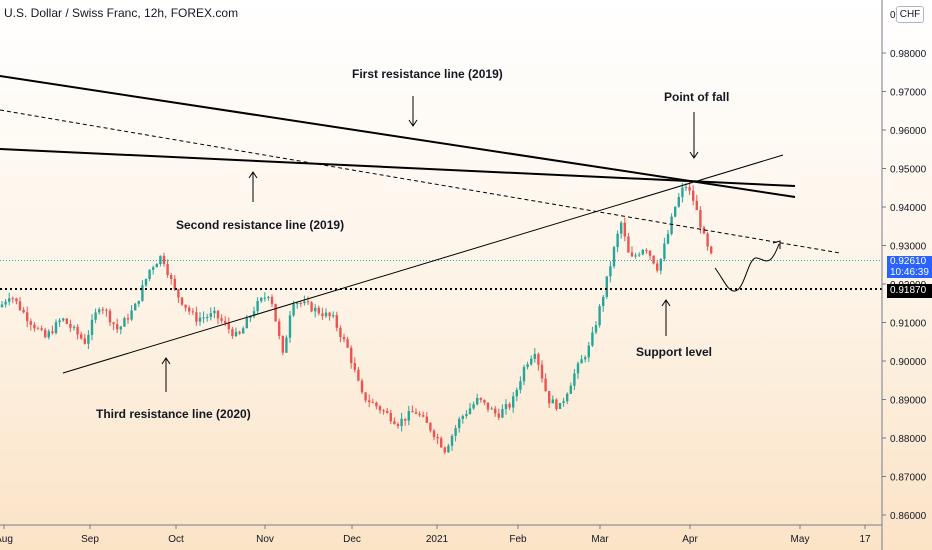 This screenshot has height=550, width=932. I want to click on point-of-fall-label: Point of fall, so click(697, 97).